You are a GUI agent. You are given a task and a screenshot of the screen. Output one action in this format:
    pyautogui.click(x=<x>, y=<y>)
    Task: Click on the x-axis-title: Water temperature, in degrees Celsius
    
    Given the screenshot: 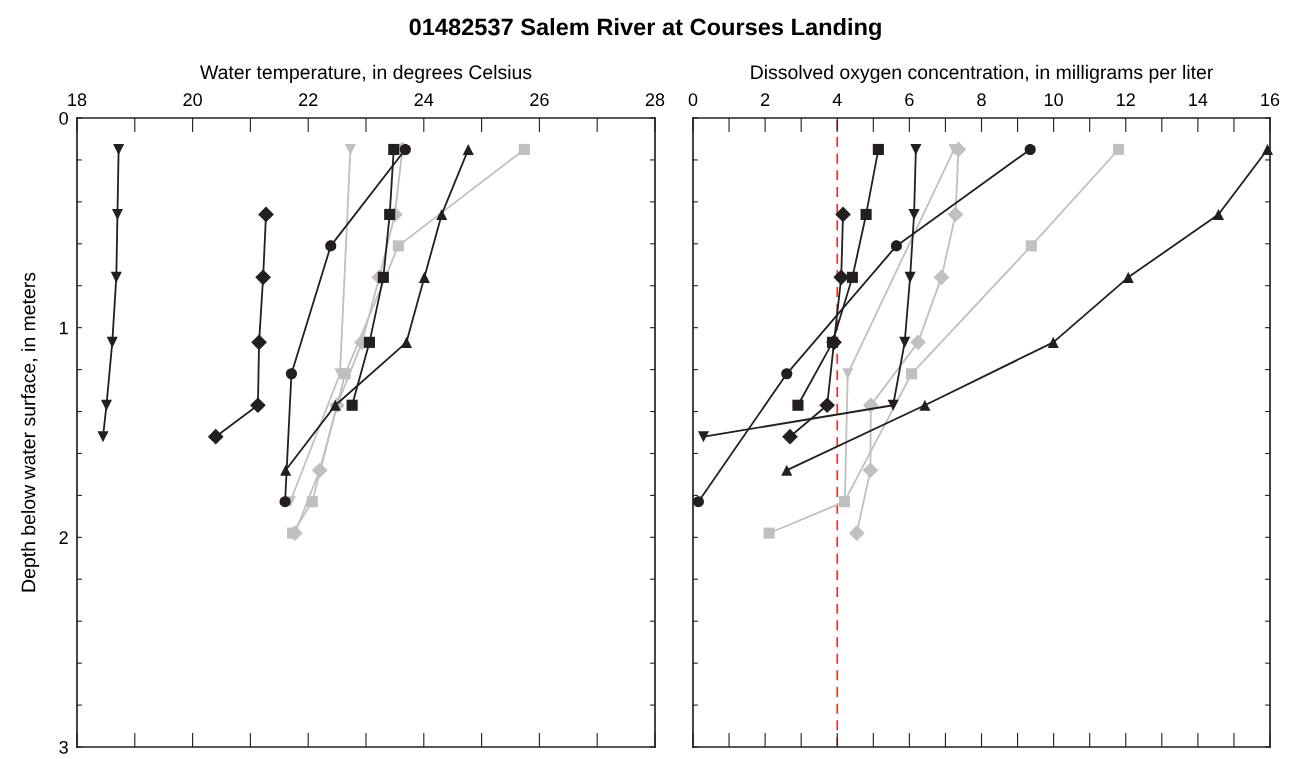 What is the action you would take?
    pyautogui.click(x=366, y=73)
    